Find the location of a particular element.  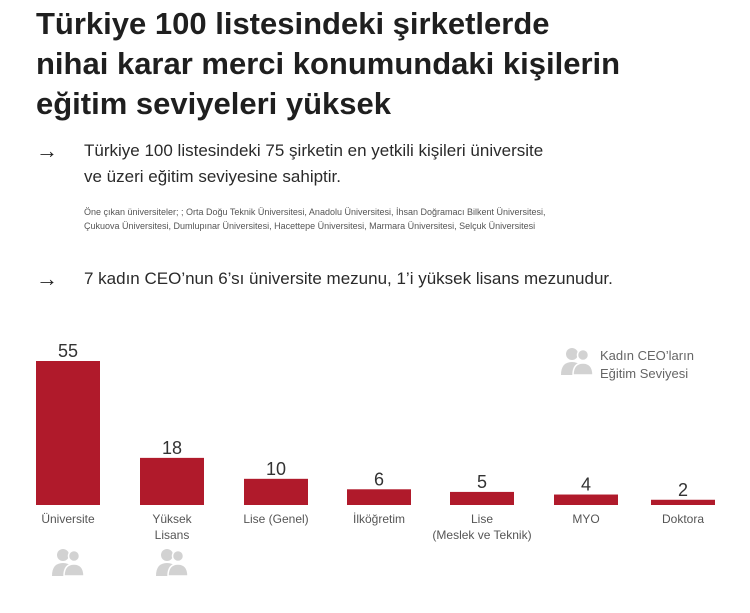

title-line-3: eğitim seviyeleri yüksek is located at coordinates (214, 103).